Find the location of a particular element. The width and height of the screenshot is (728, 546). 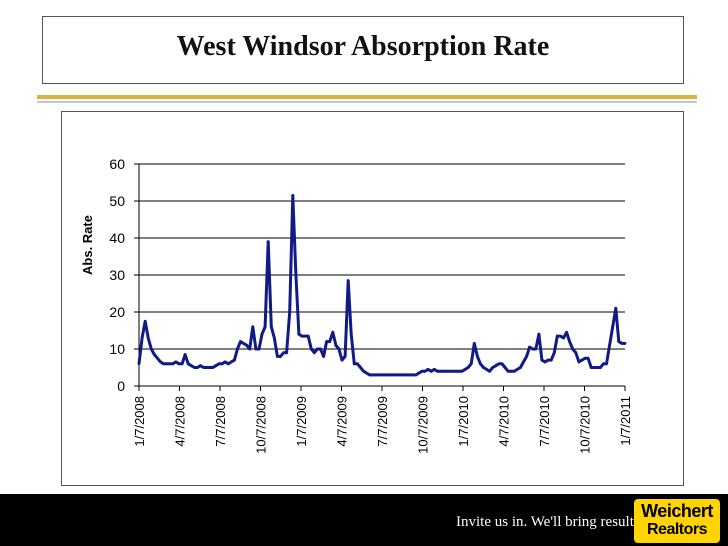

title-box: West Windsor Absorption Rate is located at coordinates (363, 50).